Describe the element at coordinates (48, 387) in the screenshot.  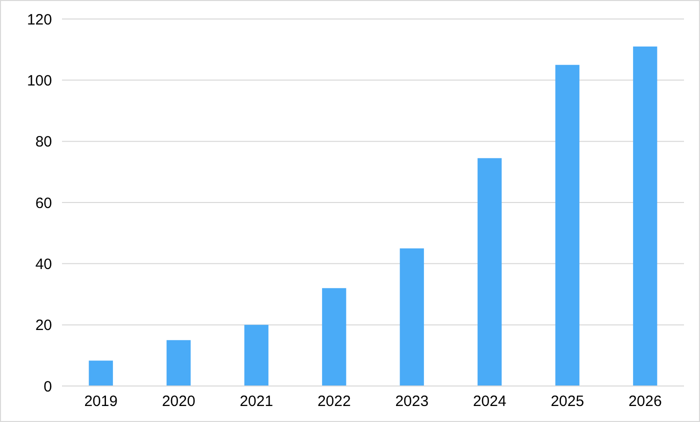
I see `y-tick-label: 0` at that location.